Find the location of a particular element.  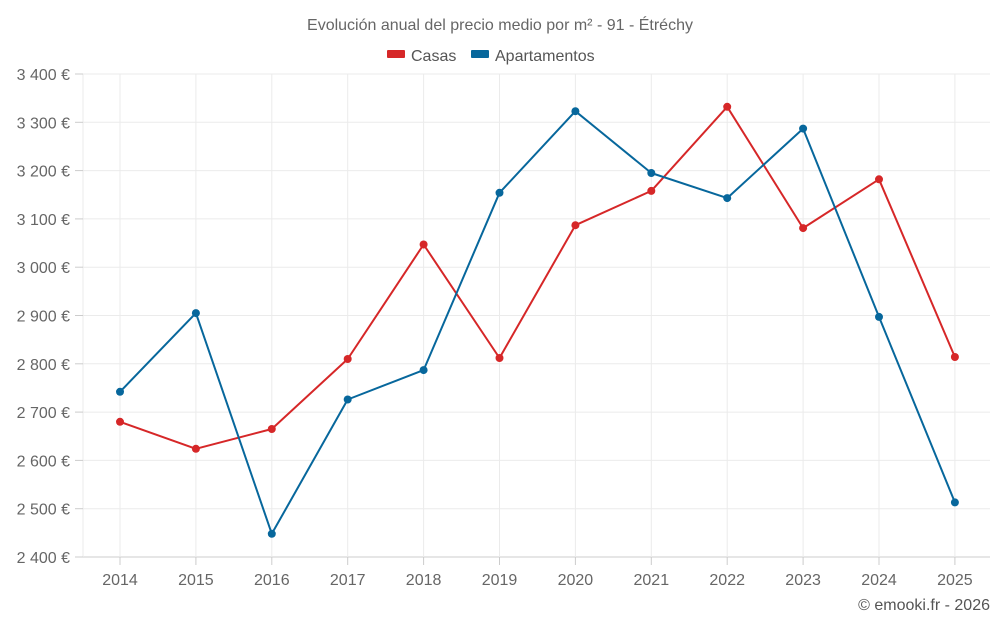

y-tick-label: 2 700 € is located at coordinates (43, 413).